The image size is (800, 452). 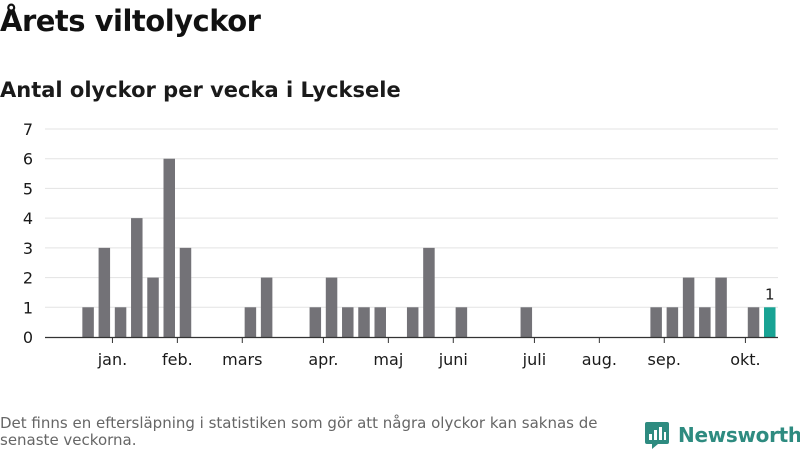 I want to click on x-tick-label: sep., so click(x=664, y=359).